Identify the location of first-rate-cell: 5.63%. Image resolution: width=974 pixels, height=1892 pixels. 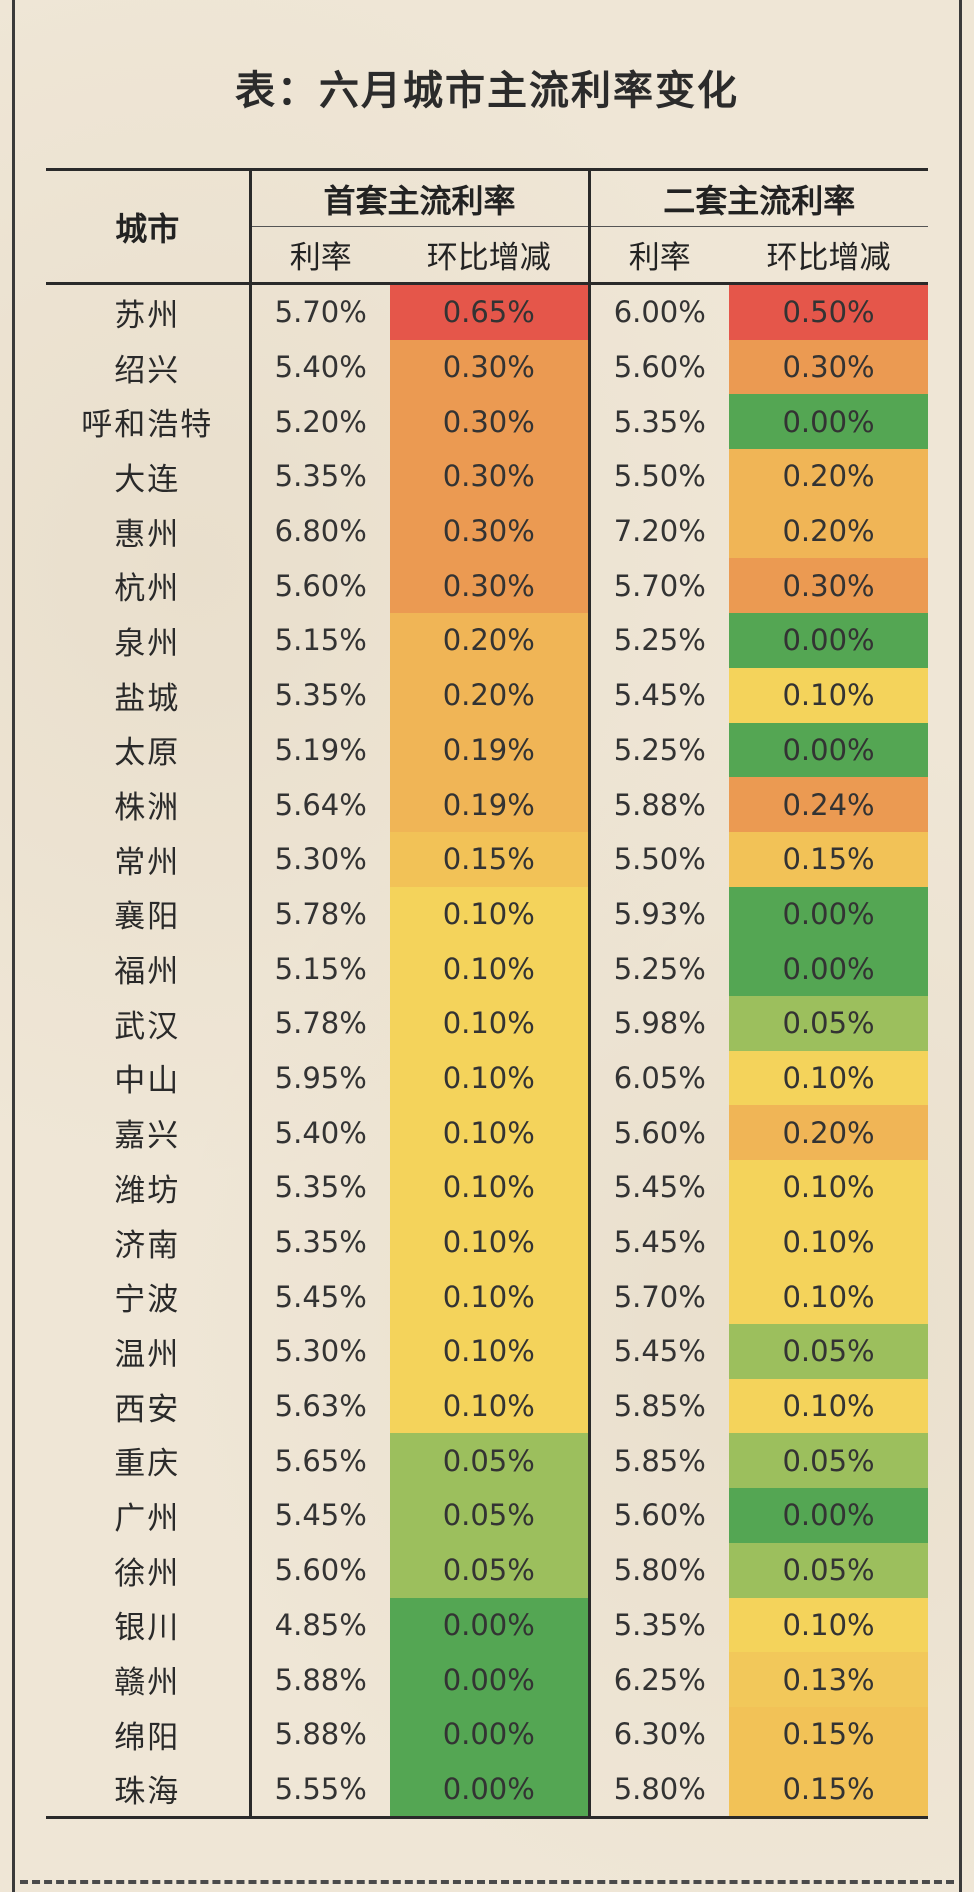
(320, 1406).